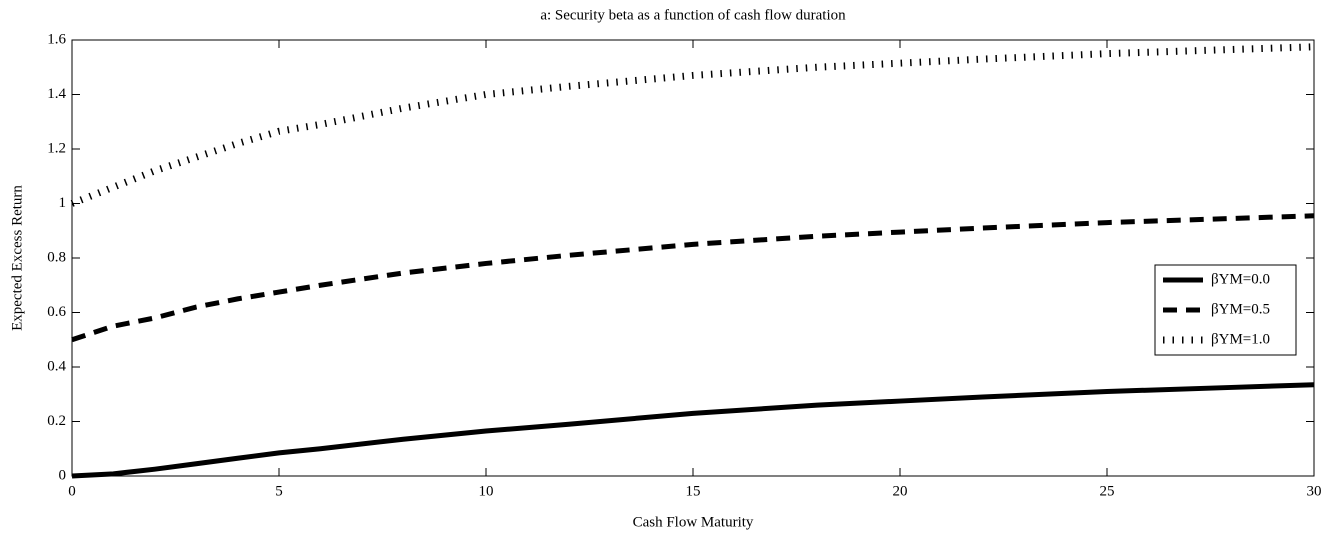 This screenshot has height=537, width=1338. Describe the element at coordinates (56, 148) in the screenshot. I see `y-tick-label: 1.2` at that location.